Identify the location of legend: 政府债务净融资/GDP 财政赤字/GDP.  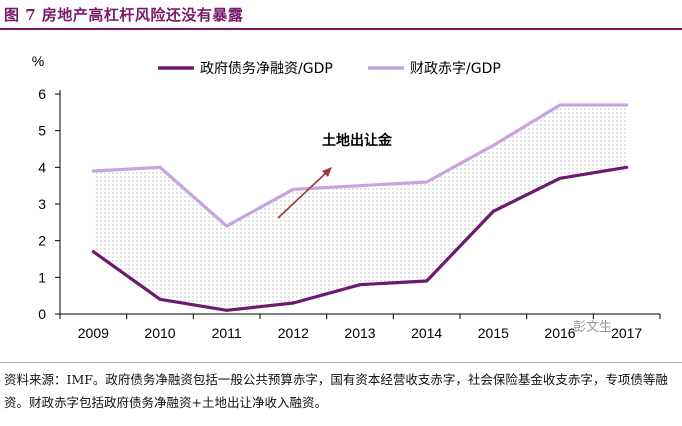
(329, 69).